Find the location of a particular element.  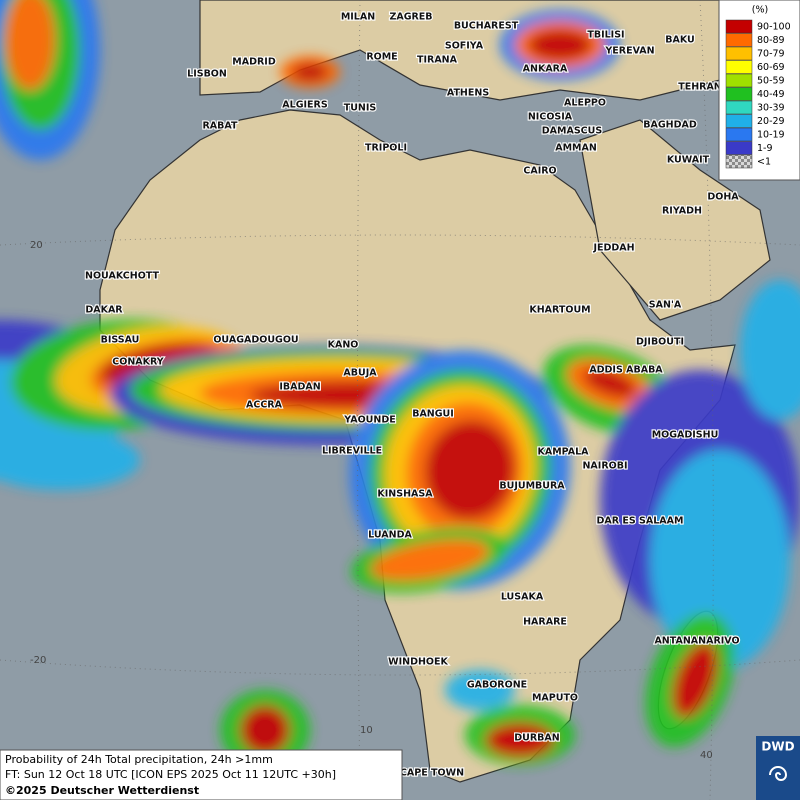

city-label: NICOSIA is located at coordinates (550, 117).